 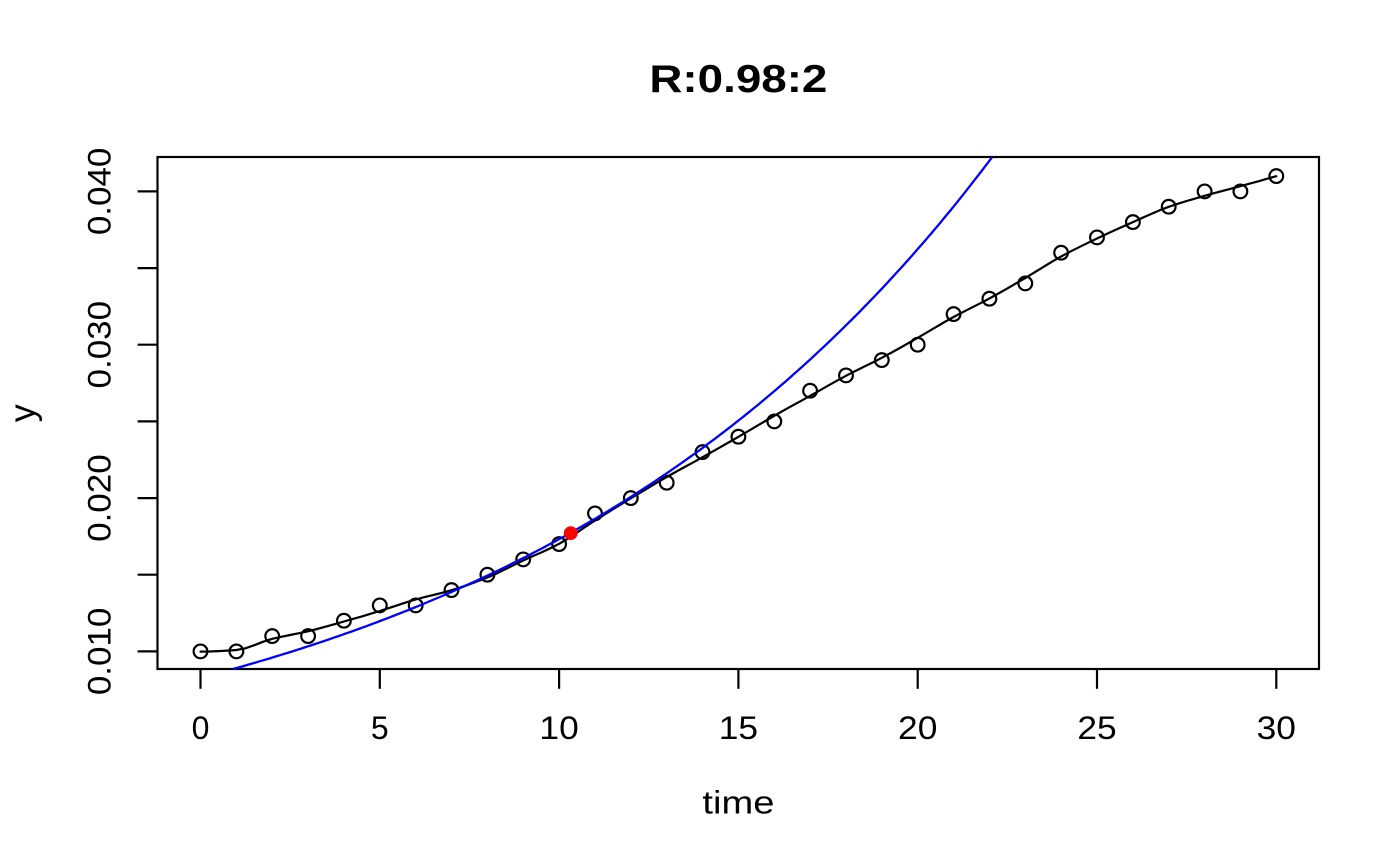 I want to click on svg-text: 25, so click(x=1096, y=728).